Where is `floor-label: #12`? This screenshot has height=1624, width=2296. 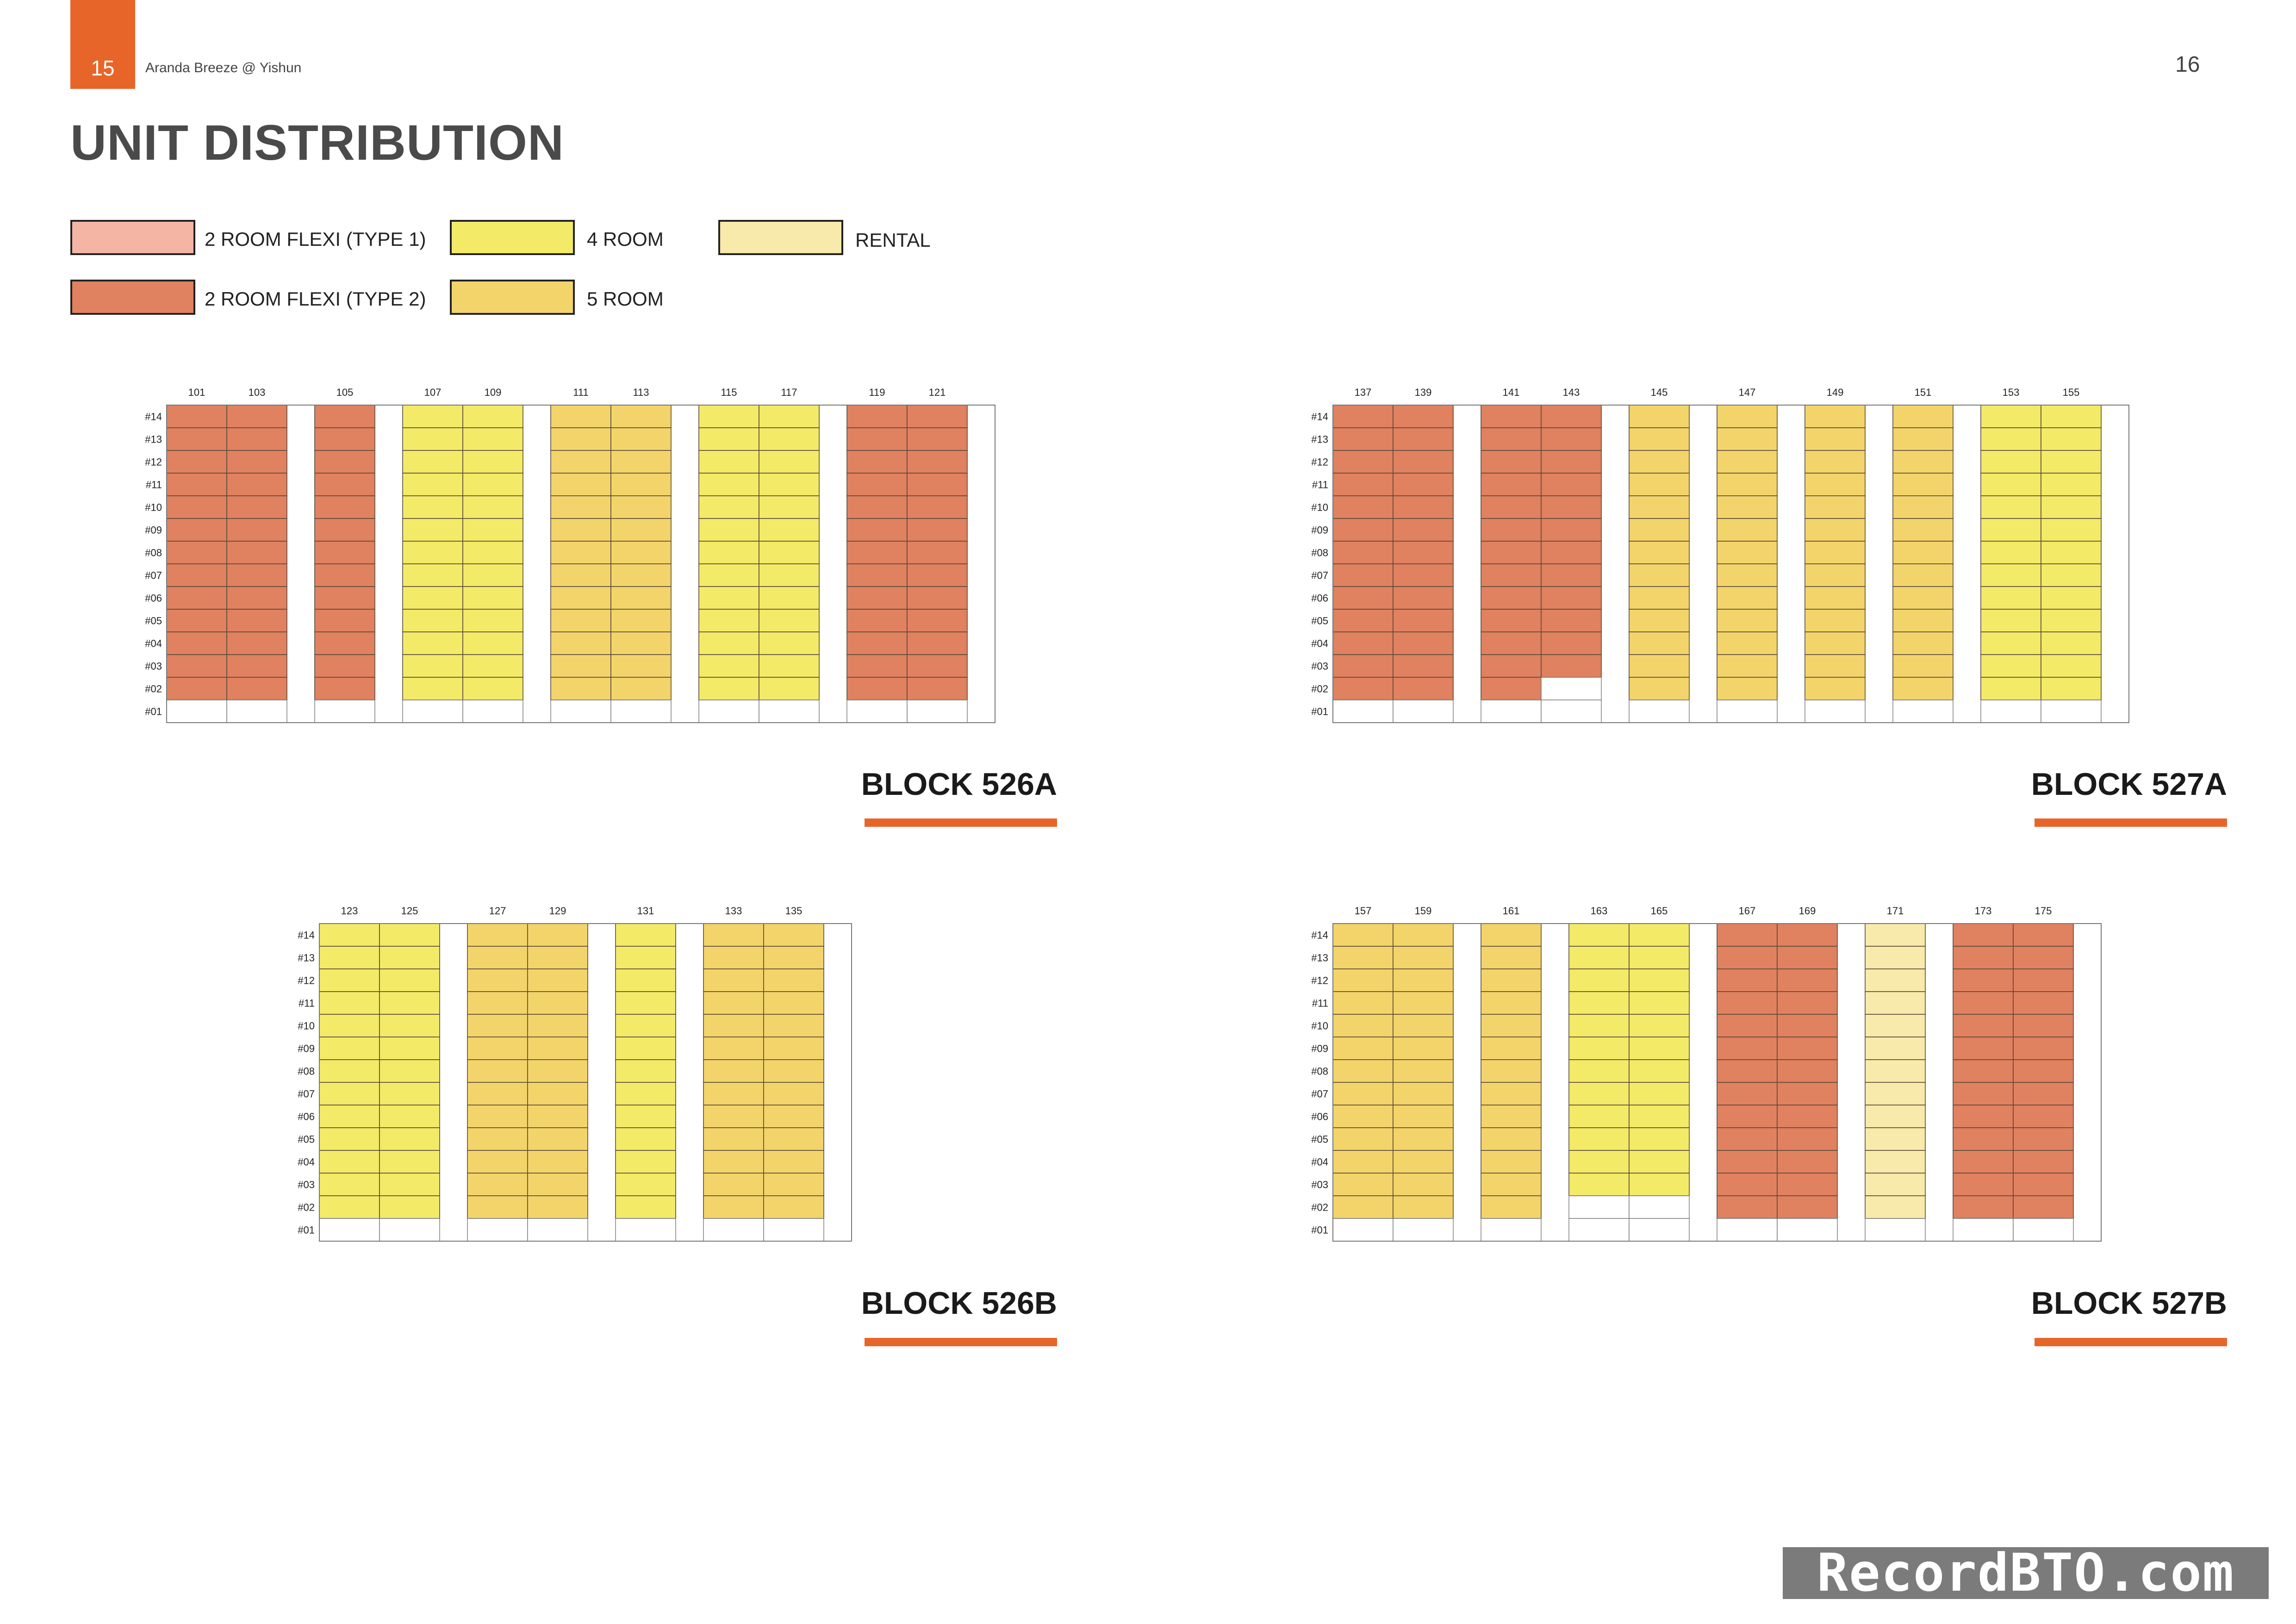 floor-label: #12 is located at coordinates (306, 981).